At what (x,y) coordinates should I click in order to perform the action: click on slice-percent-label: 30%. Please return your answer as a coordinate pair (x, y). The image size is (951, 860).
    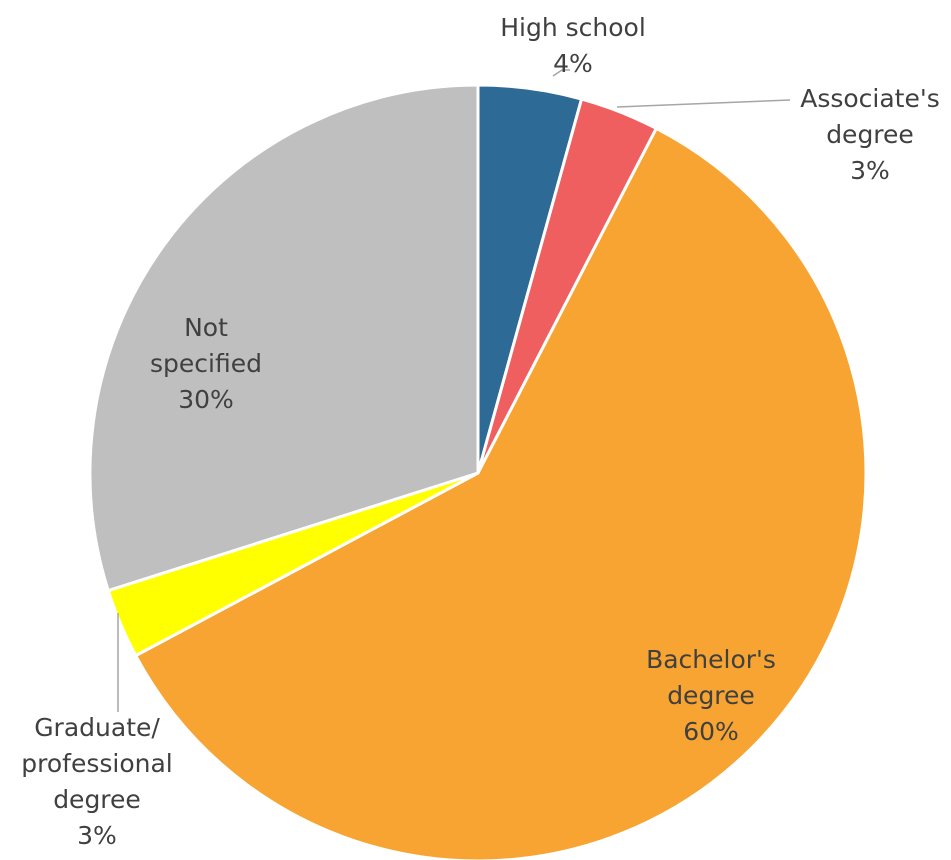
    Looking at the image, I should click on (206, 399).